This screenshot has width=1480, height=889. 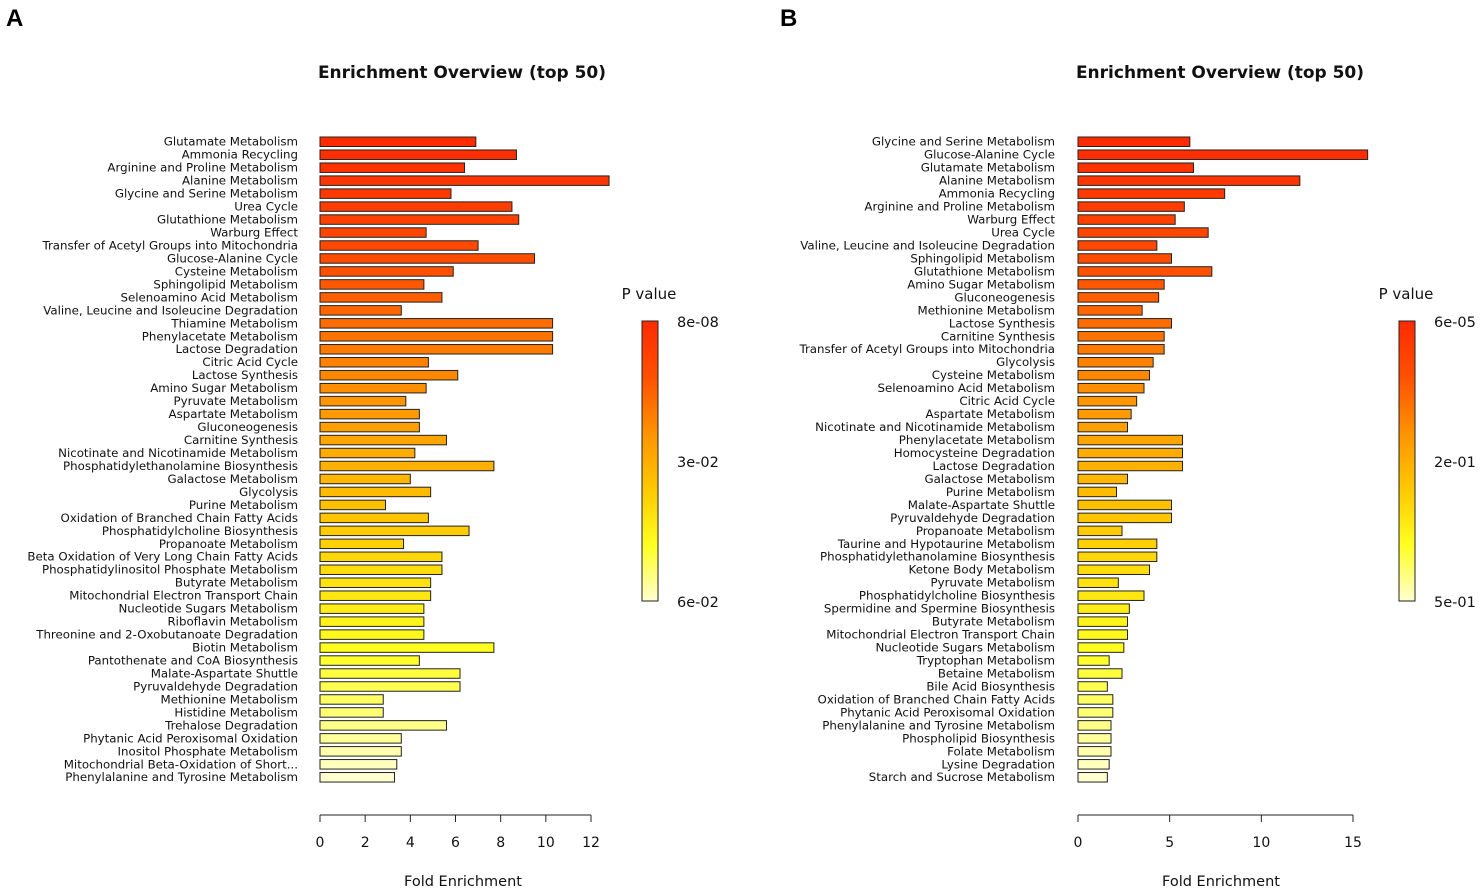 What do you see at coordinates (1002, 323) in the screenshot?
I see `category-label: Lactose Synthesis` at bounding box center [1002, 323].